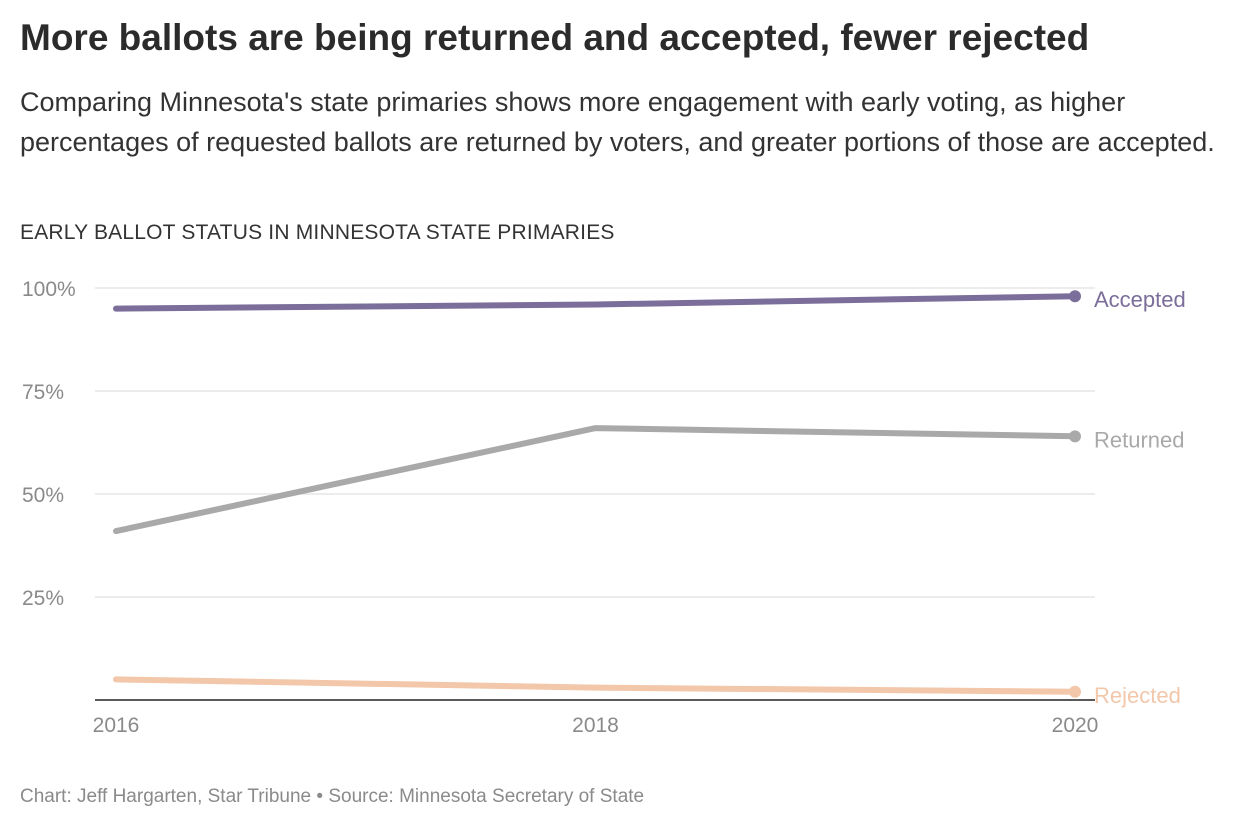 This screenshot has height=840, width=1240. I want to click on series-line-accepted, so click(595, 302).